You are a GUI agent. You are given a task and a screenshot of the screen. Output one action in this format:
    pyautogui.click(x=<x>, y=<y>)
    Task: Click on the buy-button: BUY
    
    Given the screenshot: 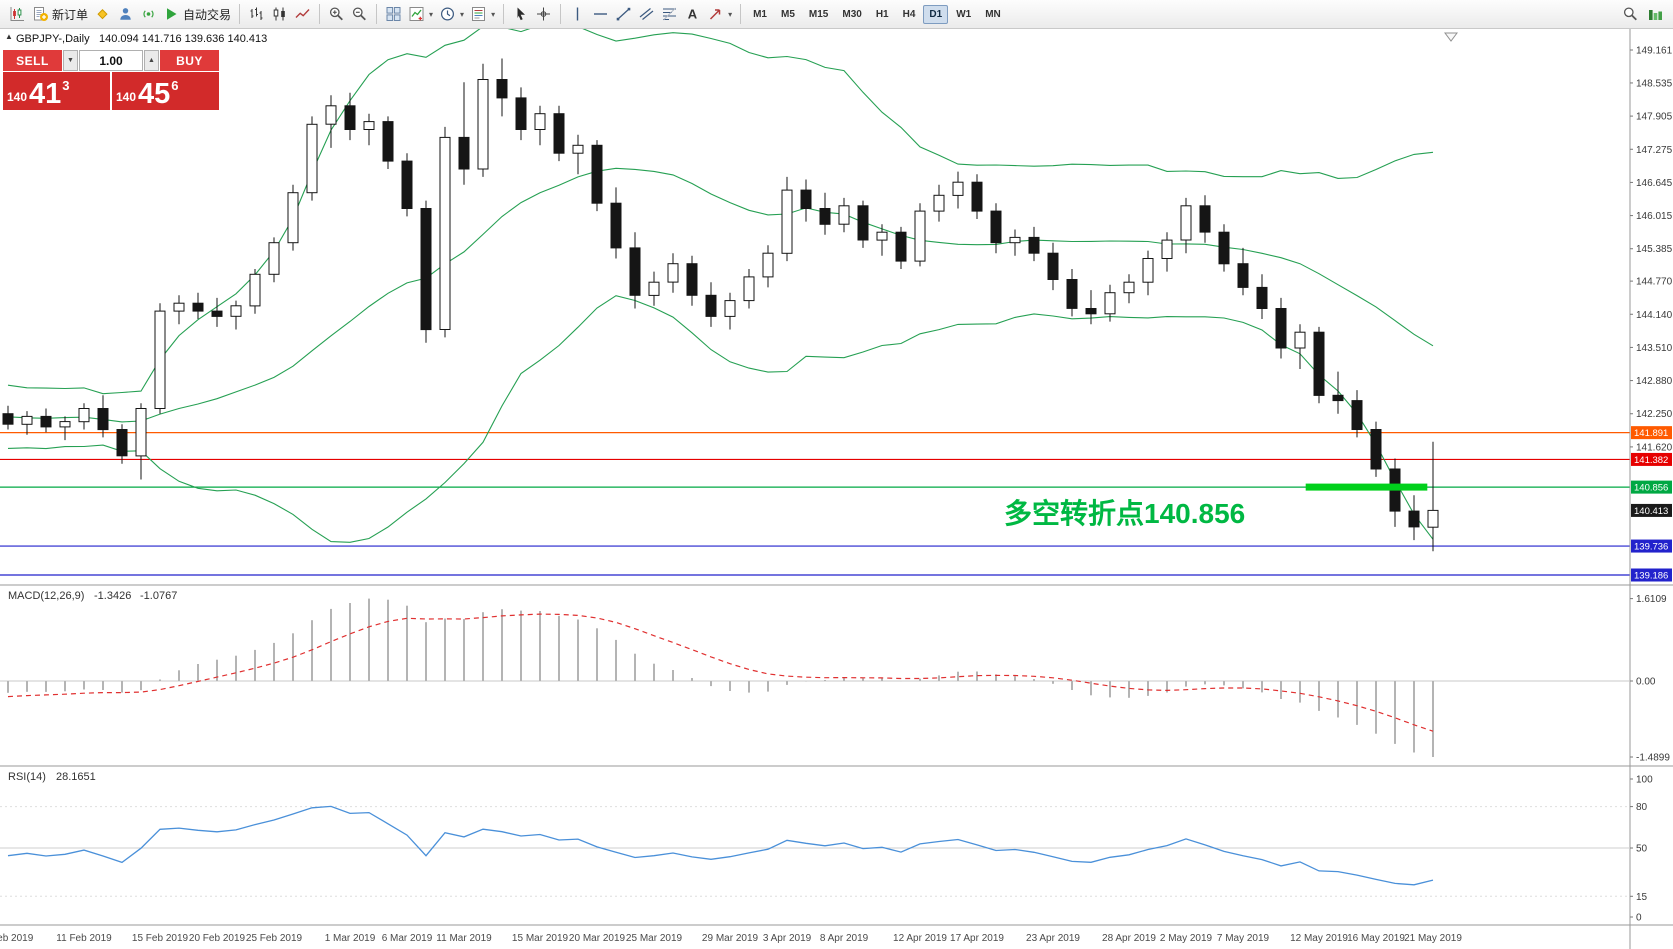 What is the action you would take?
    pyautogui.click(x=189, y=60)
    